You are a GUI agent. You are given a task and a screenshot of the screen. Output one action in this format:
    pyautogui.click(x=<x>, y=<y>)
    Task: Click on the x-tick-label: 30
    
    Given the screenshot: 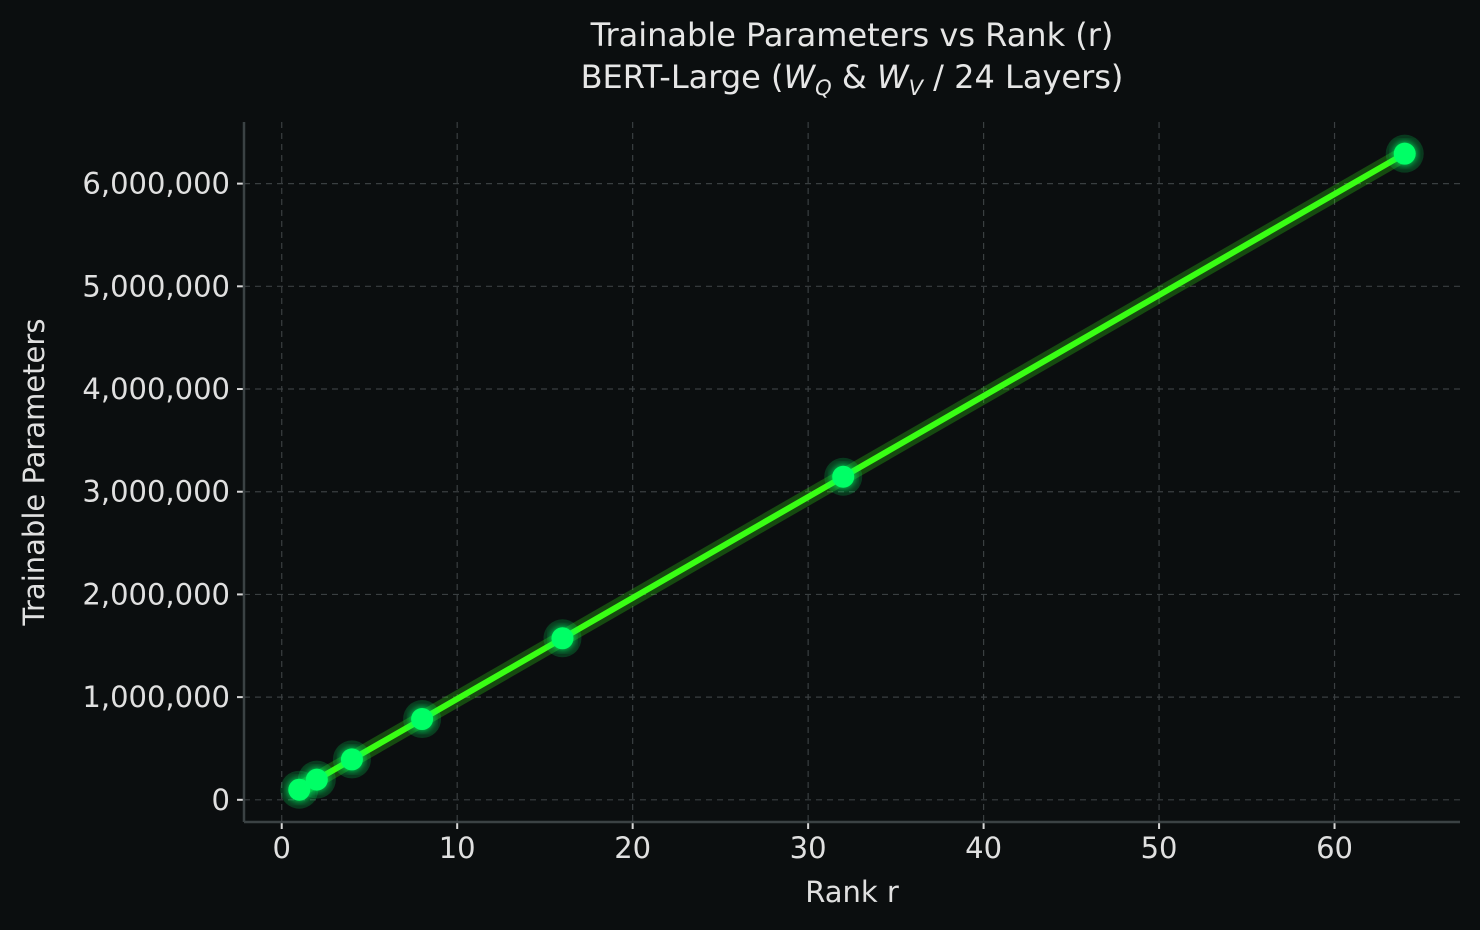 What is the action you would take?
    pyautogui.click(x=808, y=848)
    